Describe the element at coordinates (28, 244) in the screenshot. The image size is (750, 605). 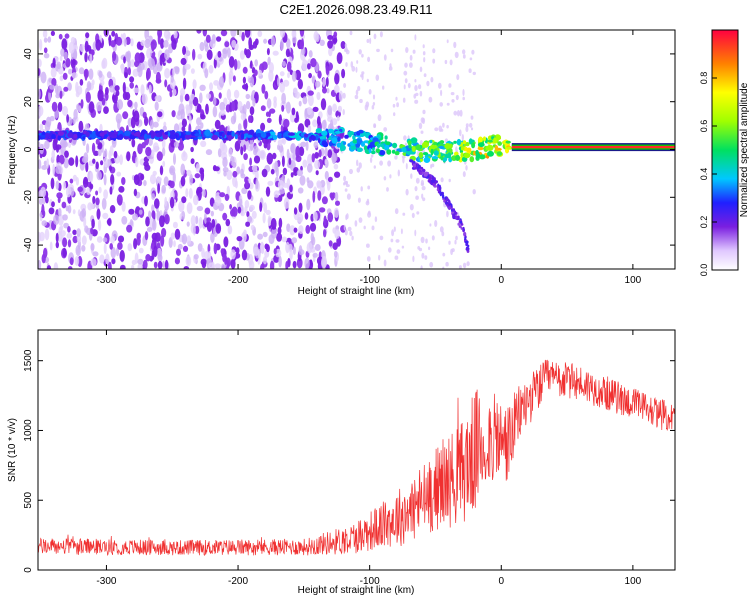
I see `y-tick-label: -40` at that location.